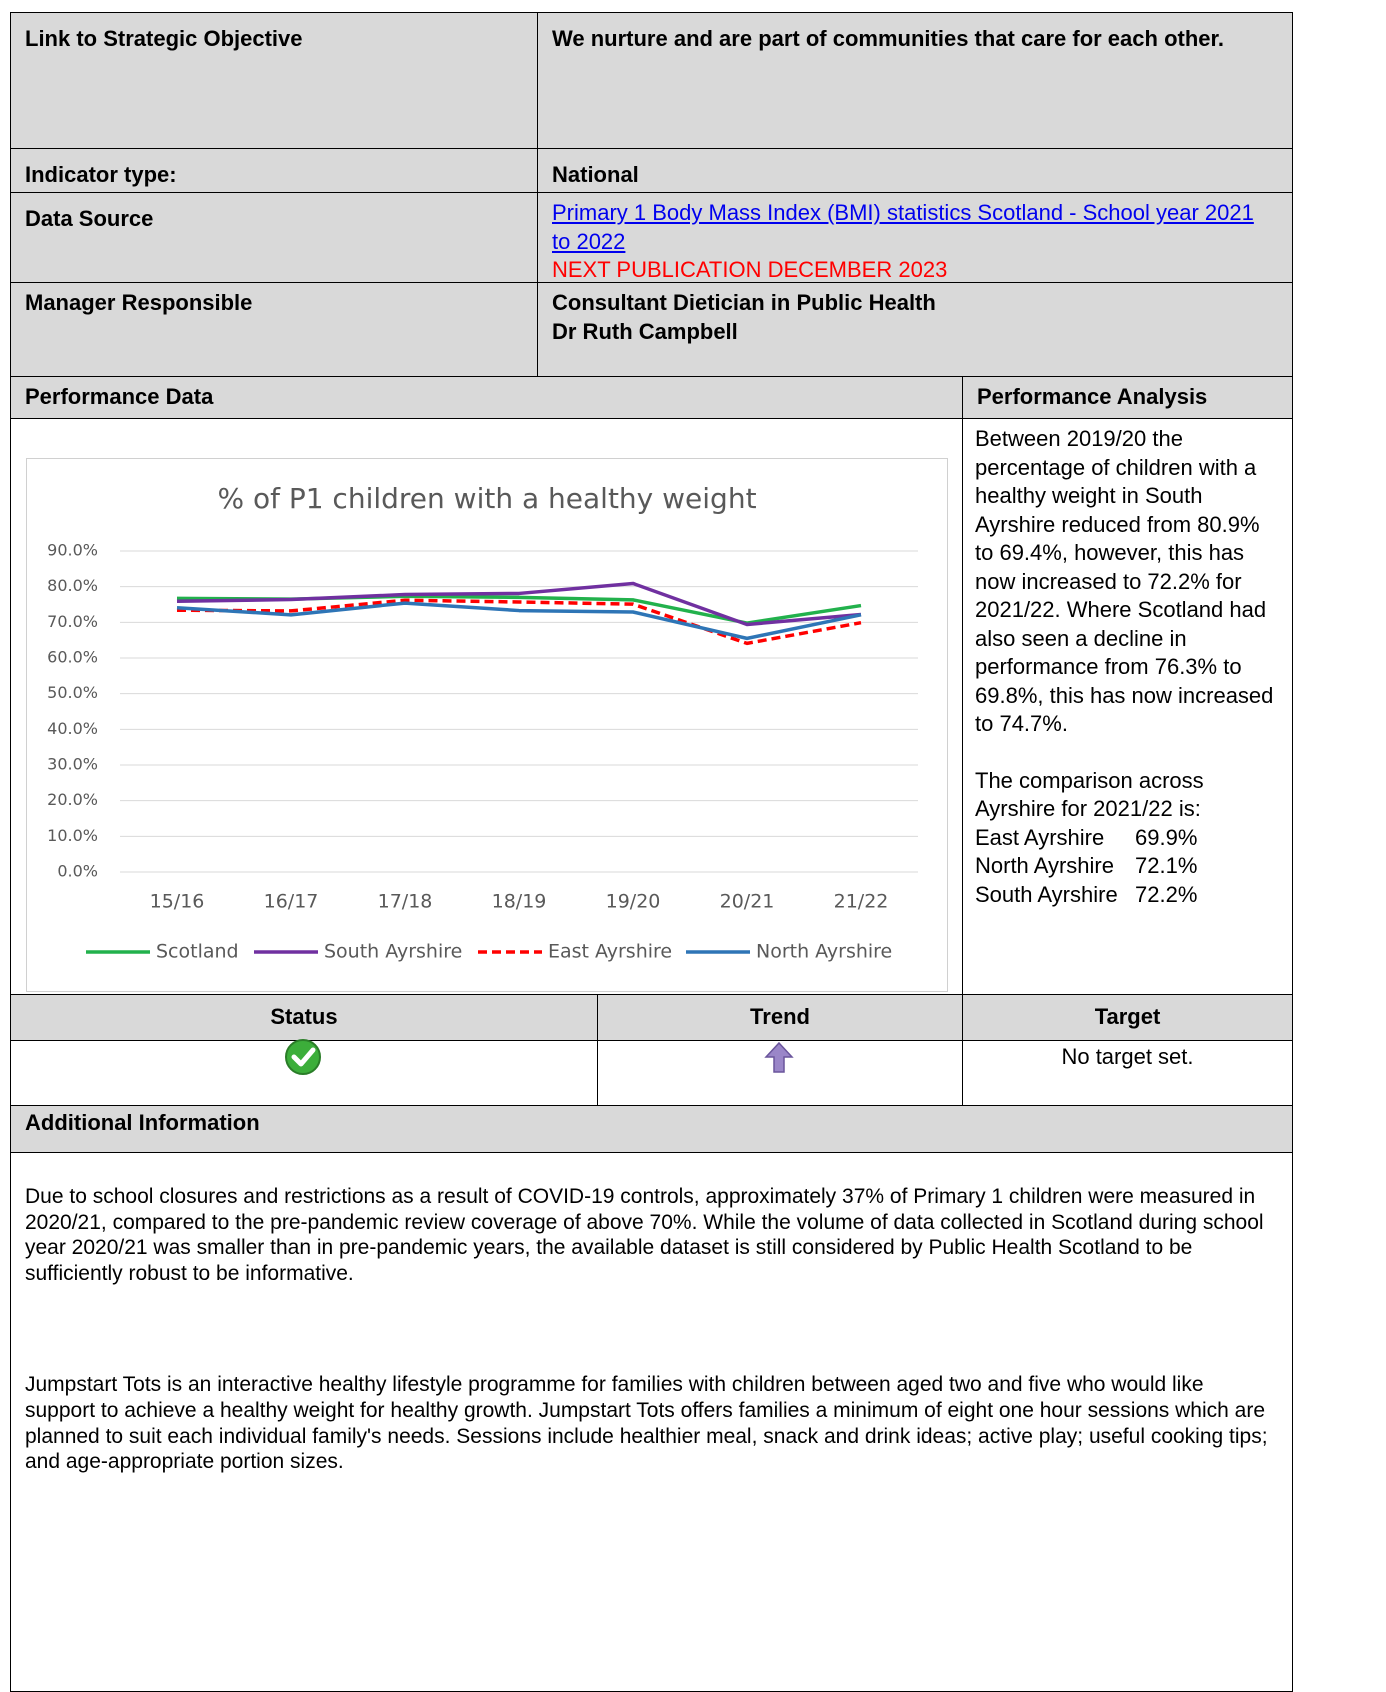  I want to click on x-tick-label: 15/16, so click(177, 902).